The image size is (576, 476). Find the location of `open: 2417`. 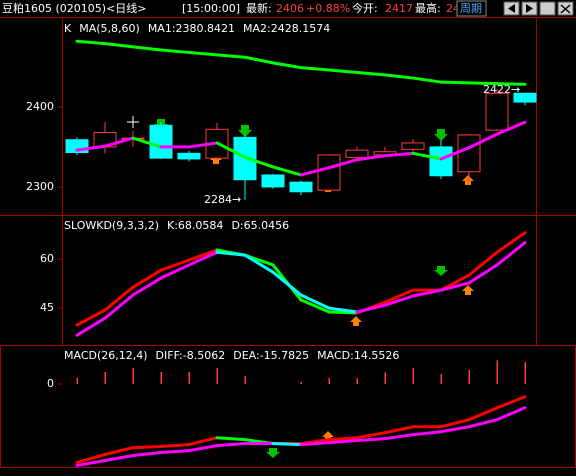

open: 2417 is located at coordinates (399, 8).